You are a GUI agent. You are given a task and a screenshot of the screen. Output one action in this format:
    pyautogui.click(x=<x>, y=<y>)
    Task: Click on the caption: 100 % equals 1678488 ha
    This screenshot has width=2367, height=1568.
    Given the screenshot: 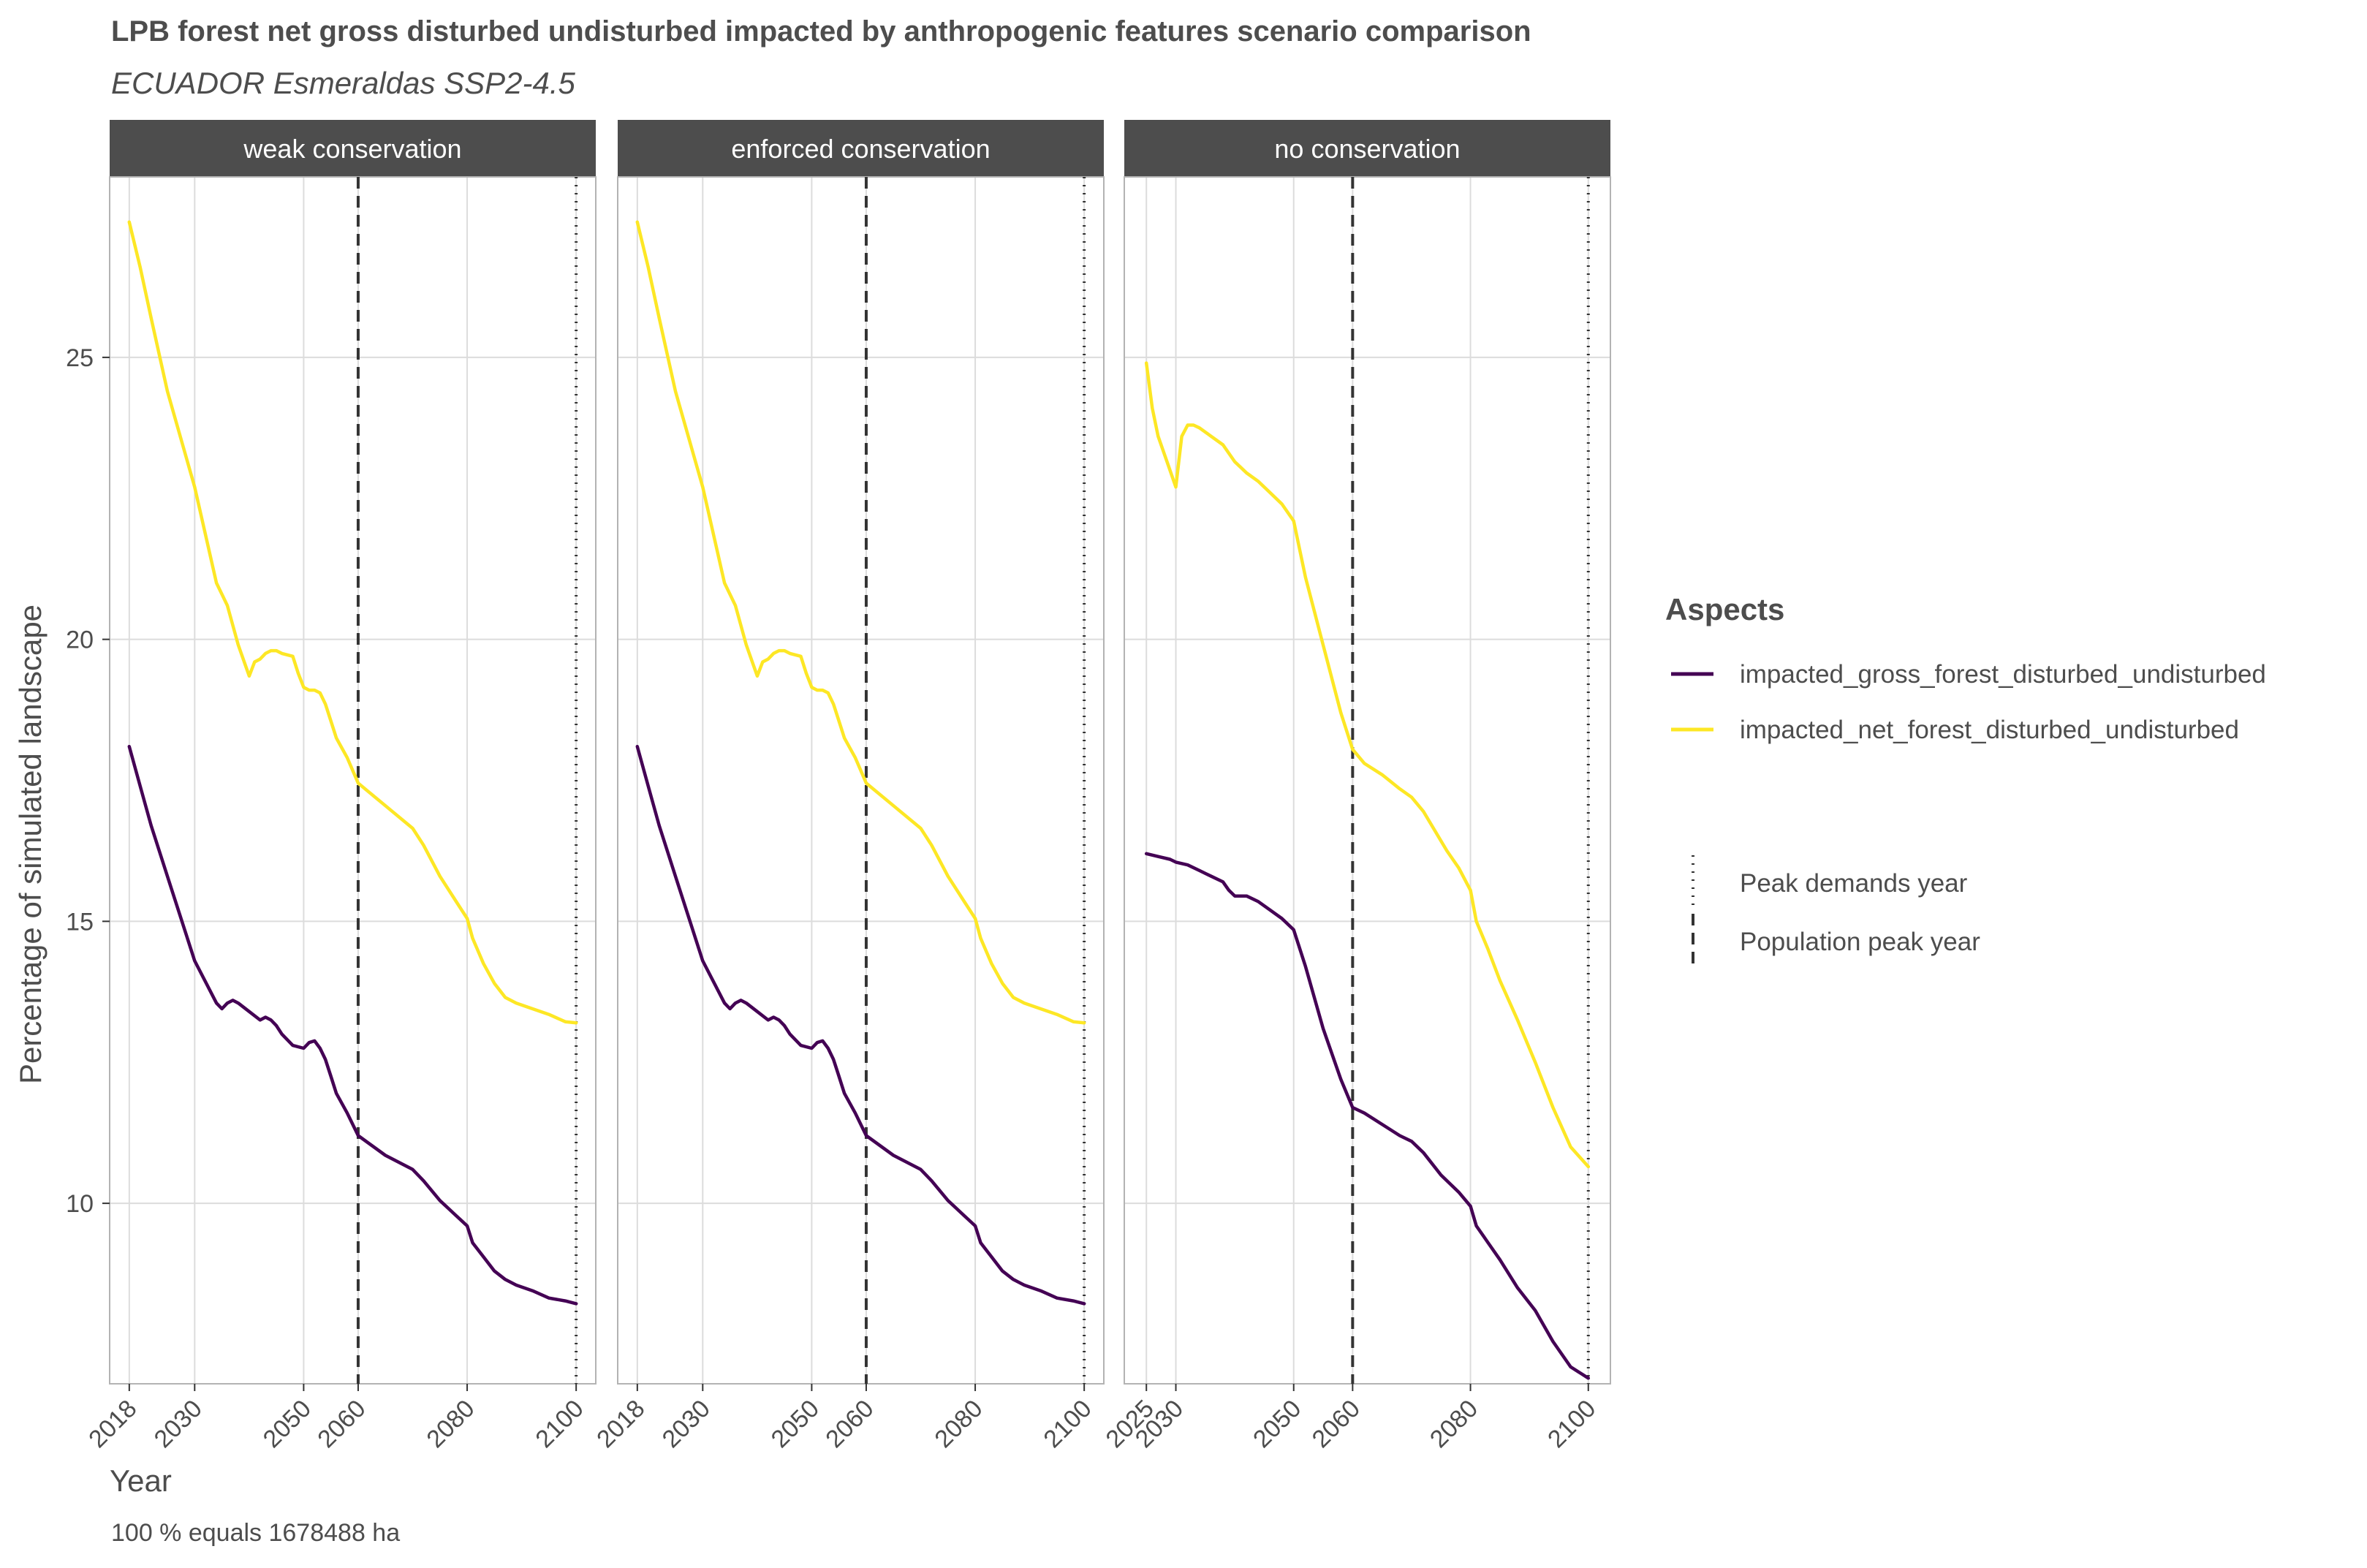 What is the action you would take?
    pyautogui.click(x=255, y=1533)
    